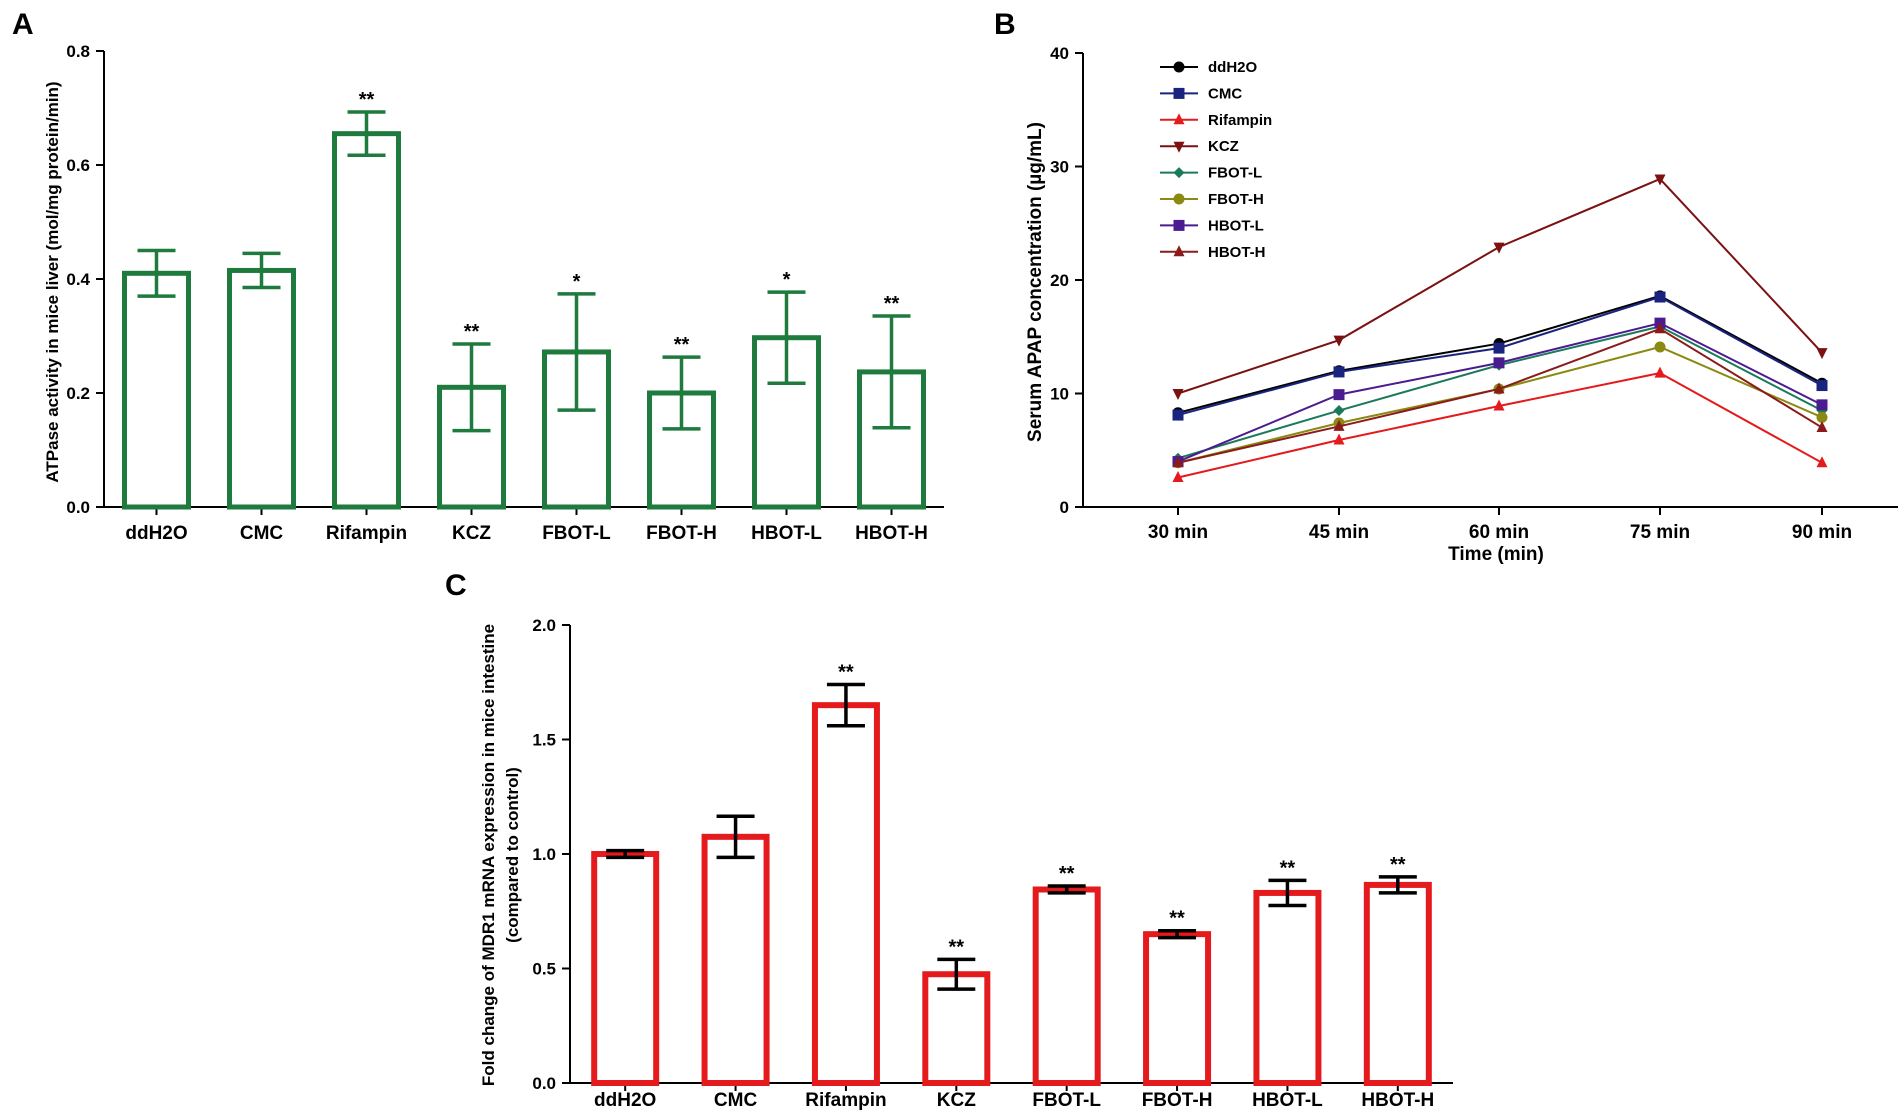 The height and width of the screenshot is (1117, 1904). What do you see at coordinates (1179, 147) in the screenshot?
I see `panel-b-legend-marker-kcz` at bounding box center [1179, 147].